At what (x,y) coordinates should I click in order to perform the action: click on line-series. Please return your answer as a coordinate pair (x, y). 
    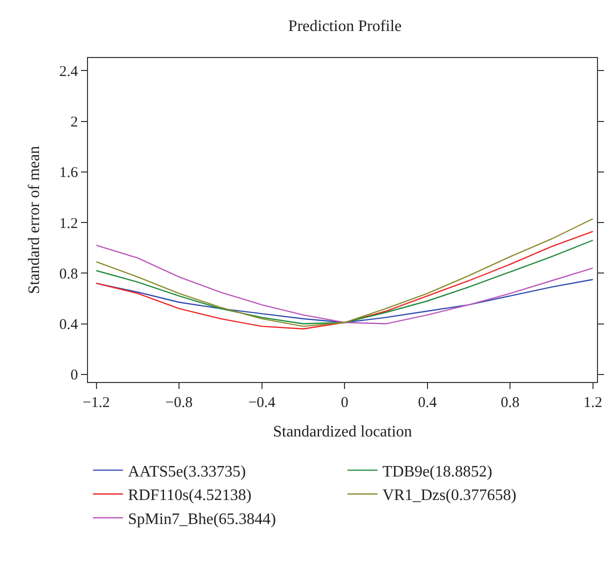
    Looking at the image, I should click on (345, 301).